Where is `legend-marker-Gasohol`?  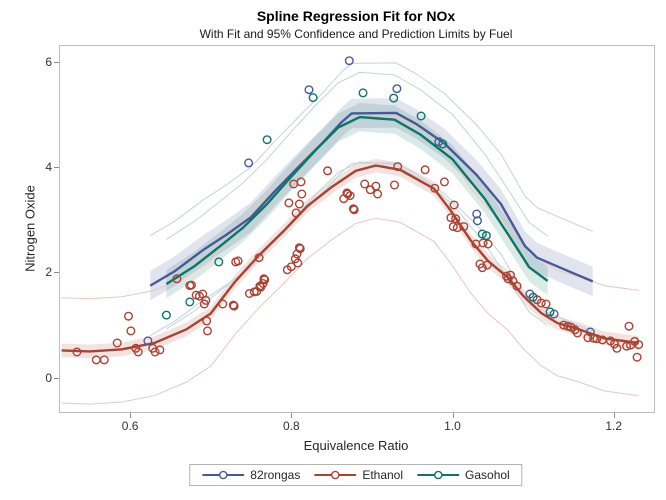
legend-marker-Gasohol is located at coordinates (438, 475).